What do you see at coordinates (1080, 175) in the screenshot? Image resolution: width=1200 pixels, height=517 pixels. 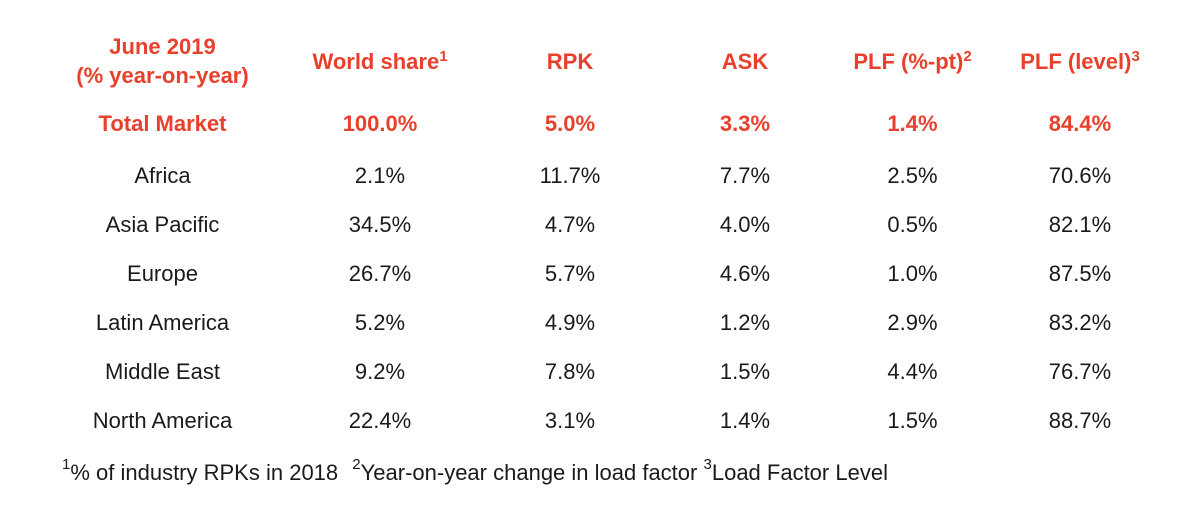 I see `cell-plf-level: 70.6%` at bounding box center [1080, 175].